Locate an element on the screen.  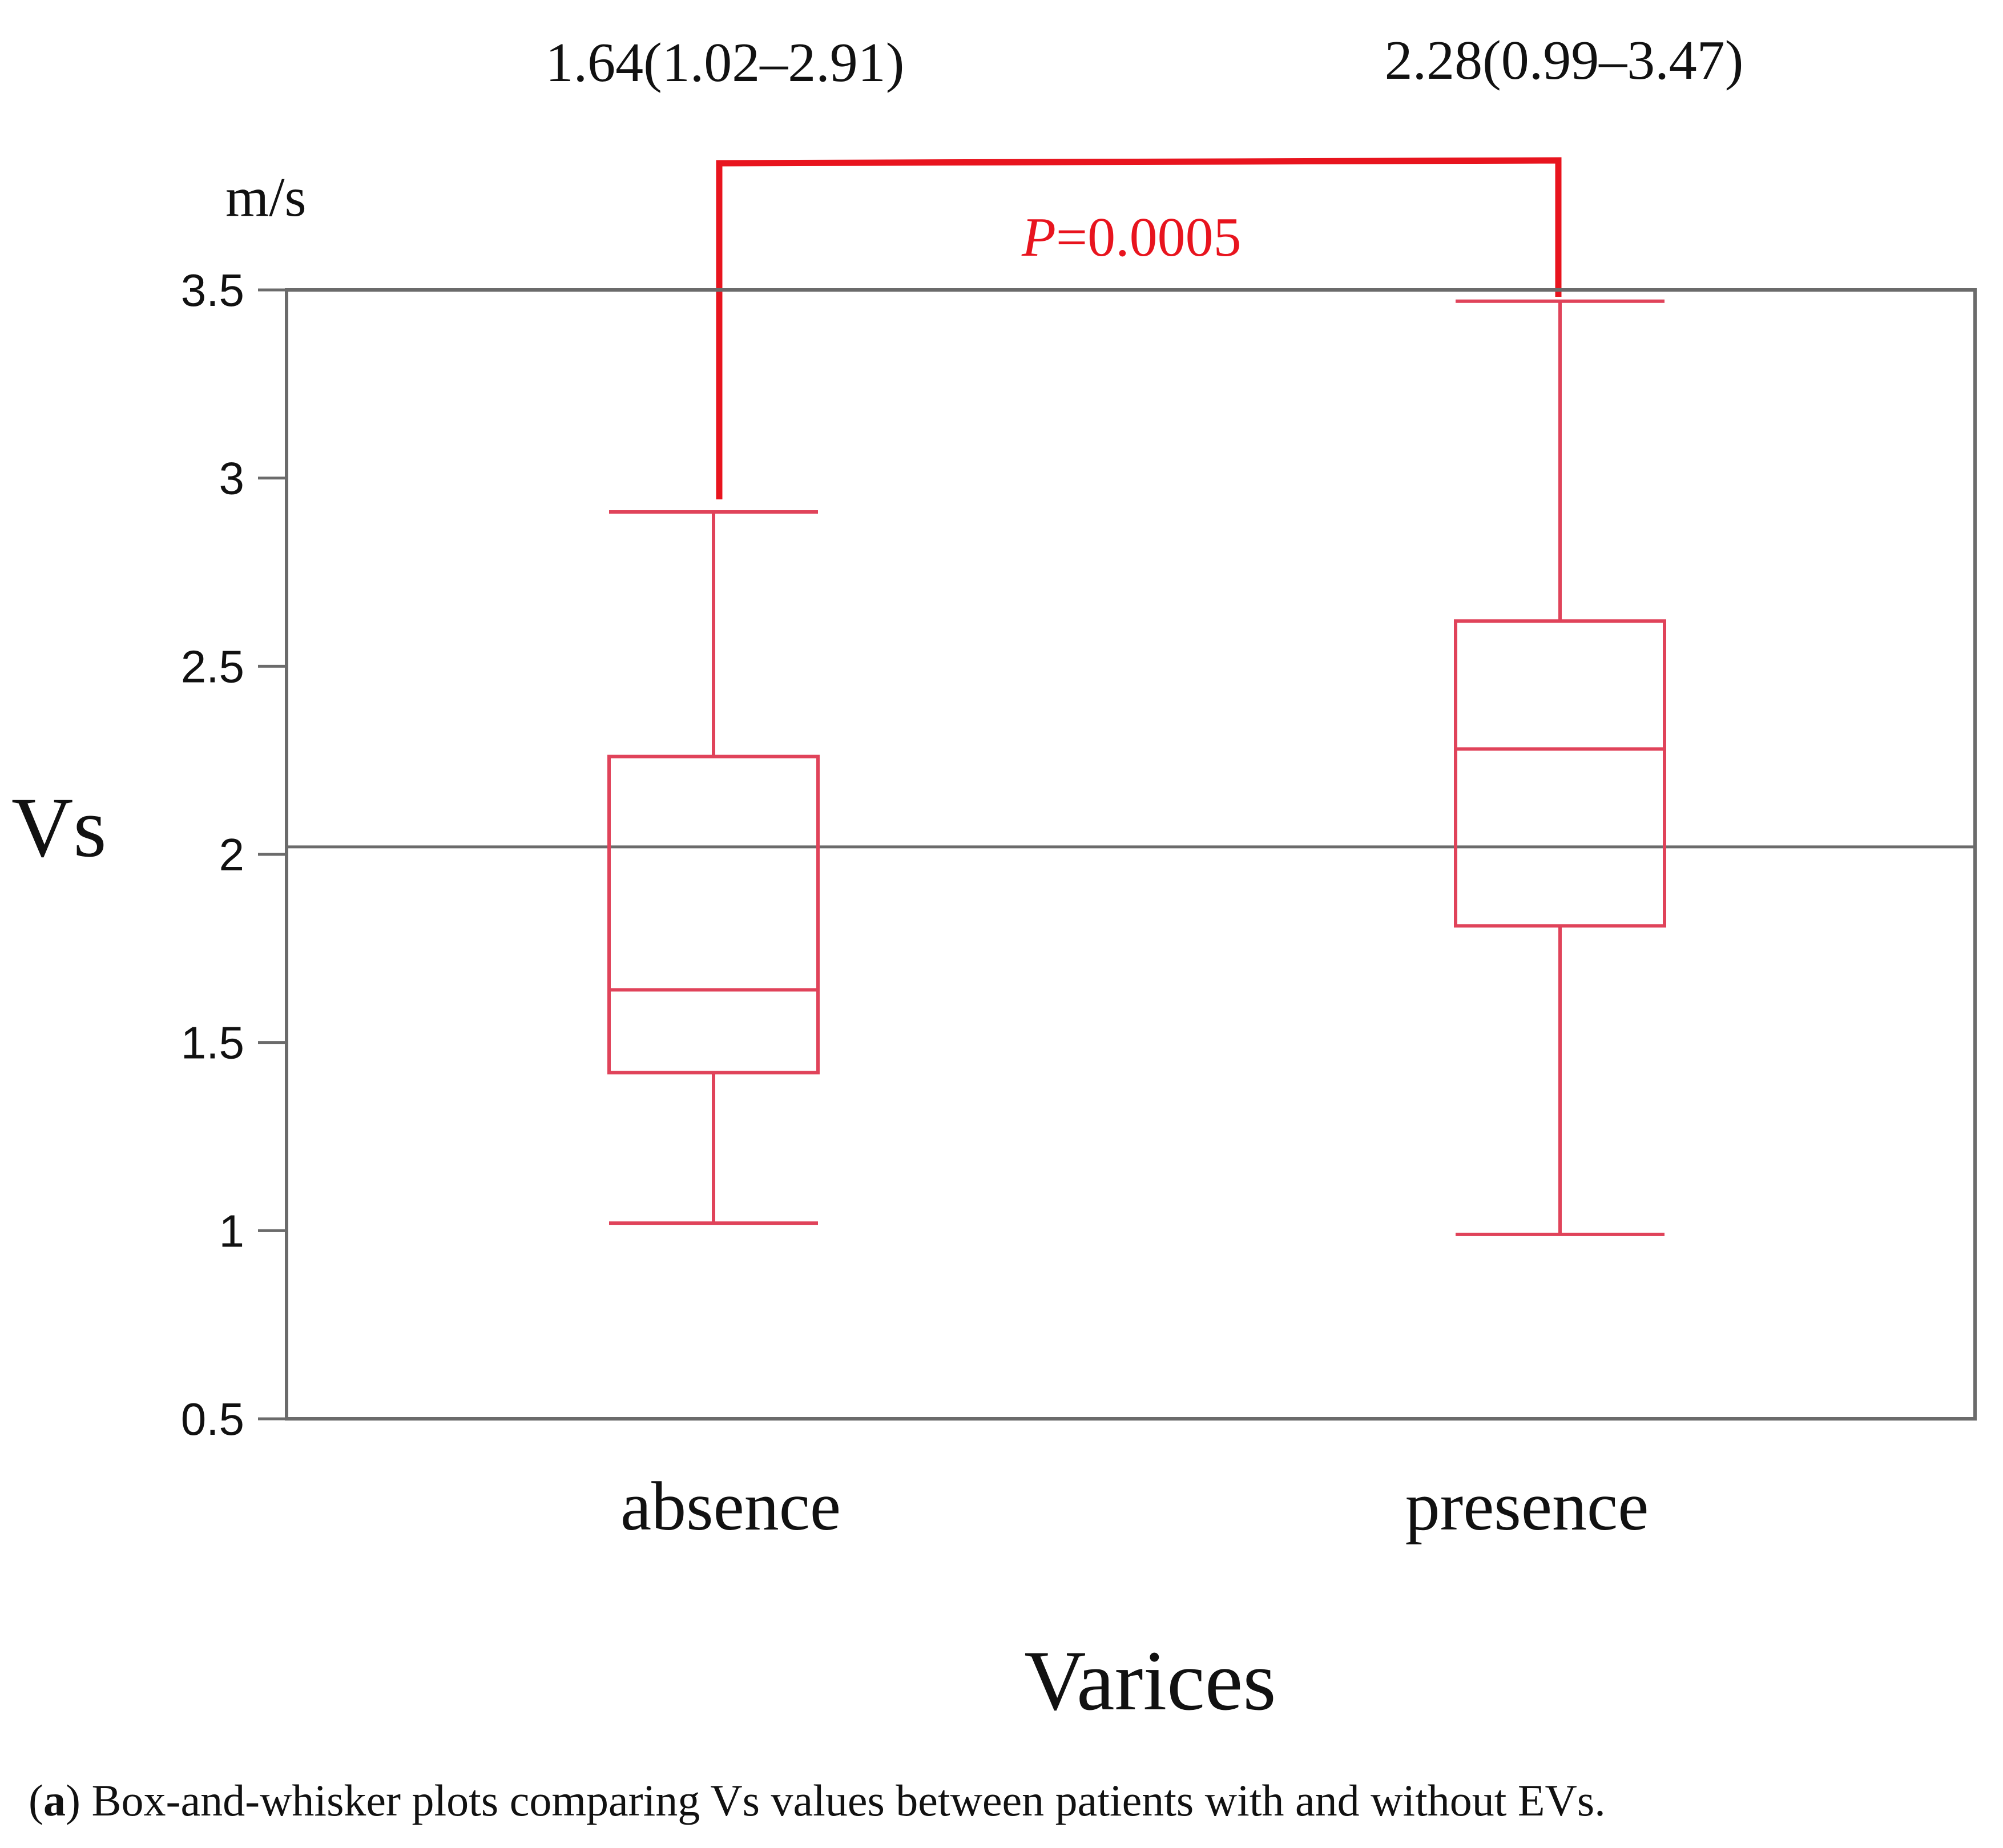
summary-label-absence: 1.64(1.02–2.91) is located at coordinates (725, 63).